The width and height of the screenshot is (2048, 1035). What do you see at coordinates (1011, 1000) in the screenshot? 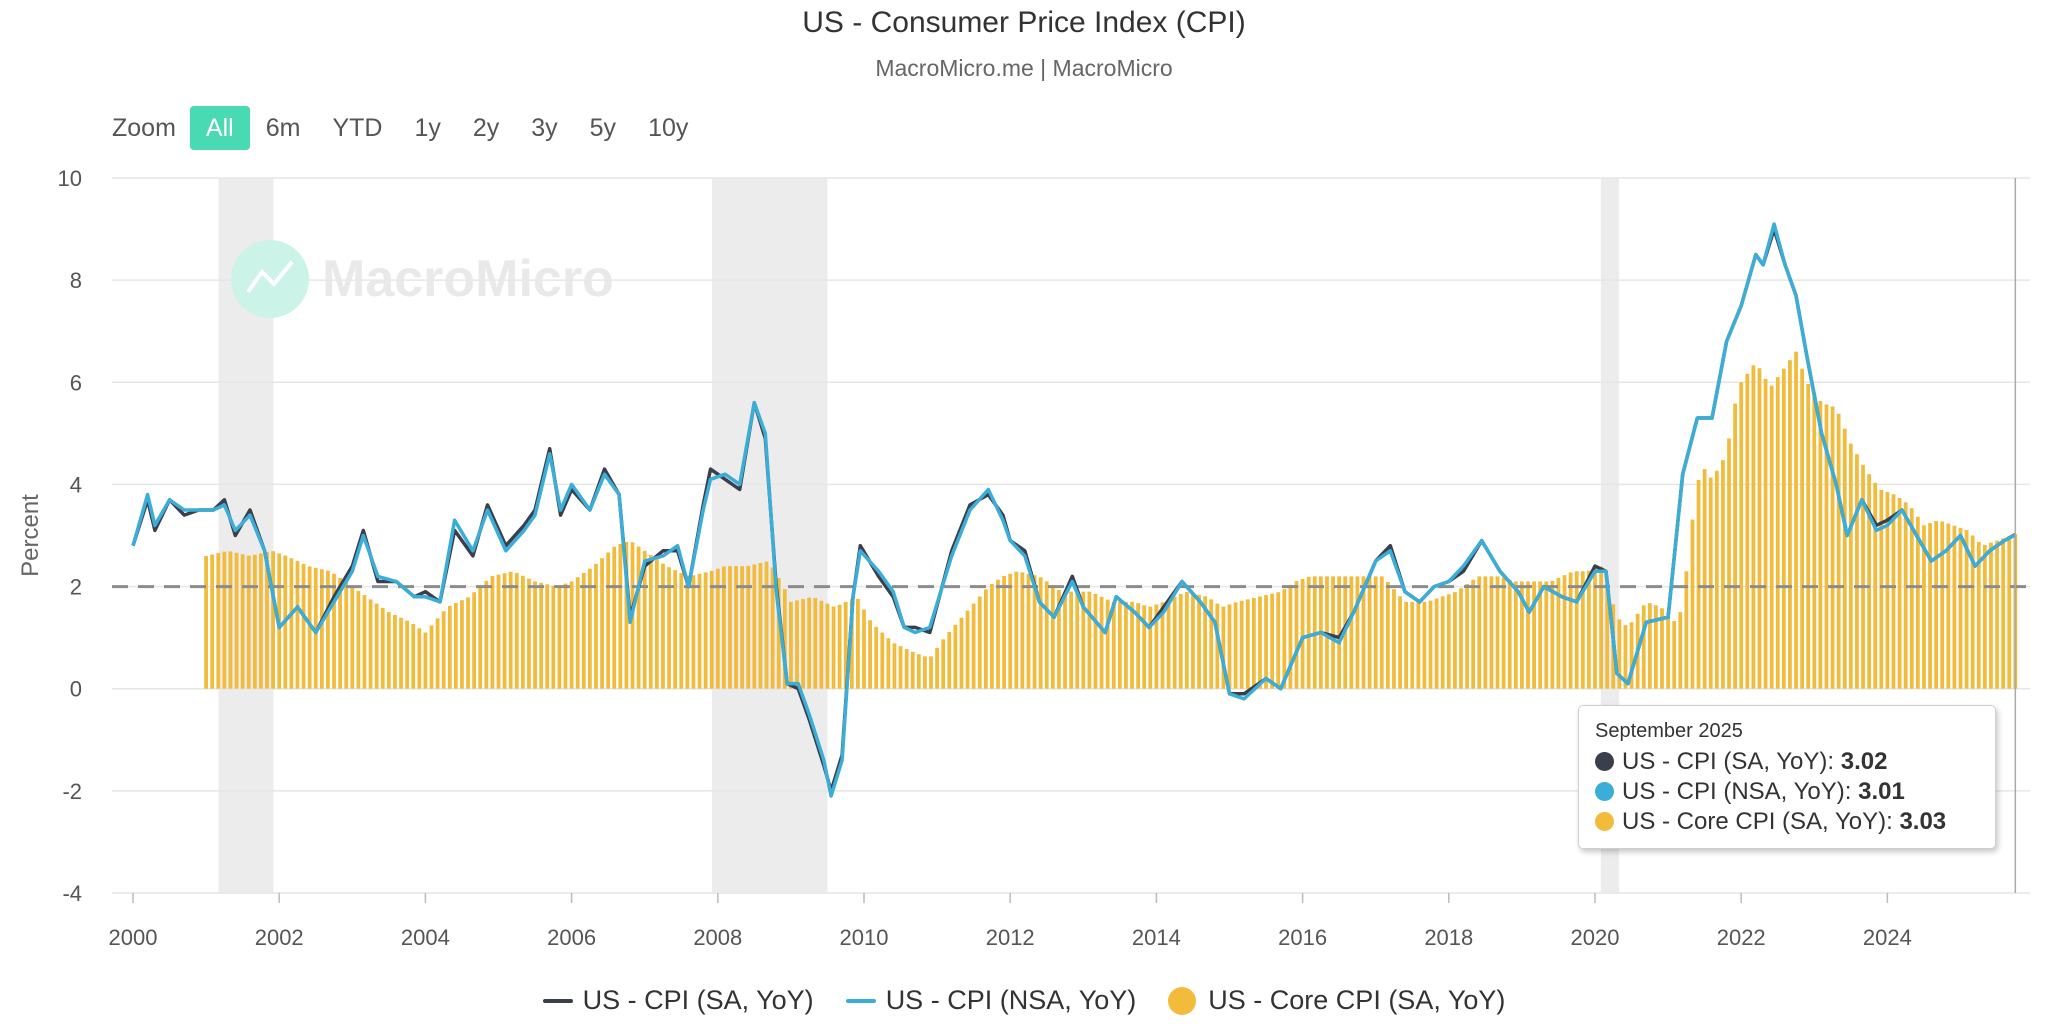
I see `legend-label: US - CPI (NSA, YoY)` at bounding box center [1011, 1000].